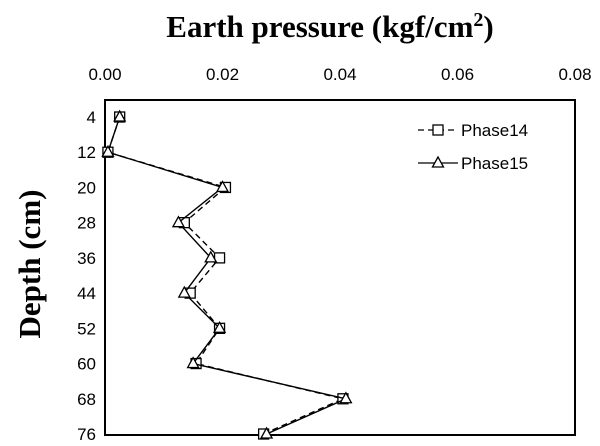  I want to click on legend-item-phase14: Phase14, so click(473, 130).